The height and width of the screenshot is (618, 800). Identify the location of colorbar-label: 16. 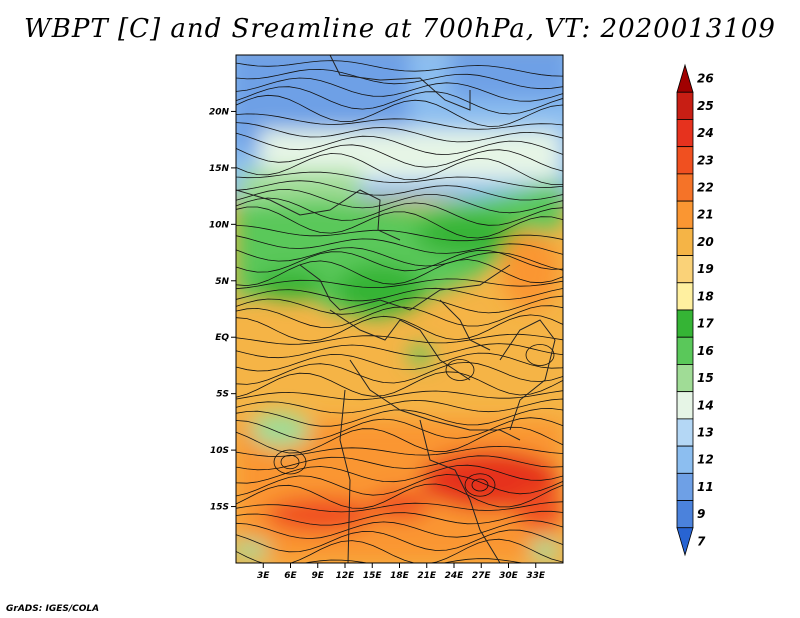
(705, 351).